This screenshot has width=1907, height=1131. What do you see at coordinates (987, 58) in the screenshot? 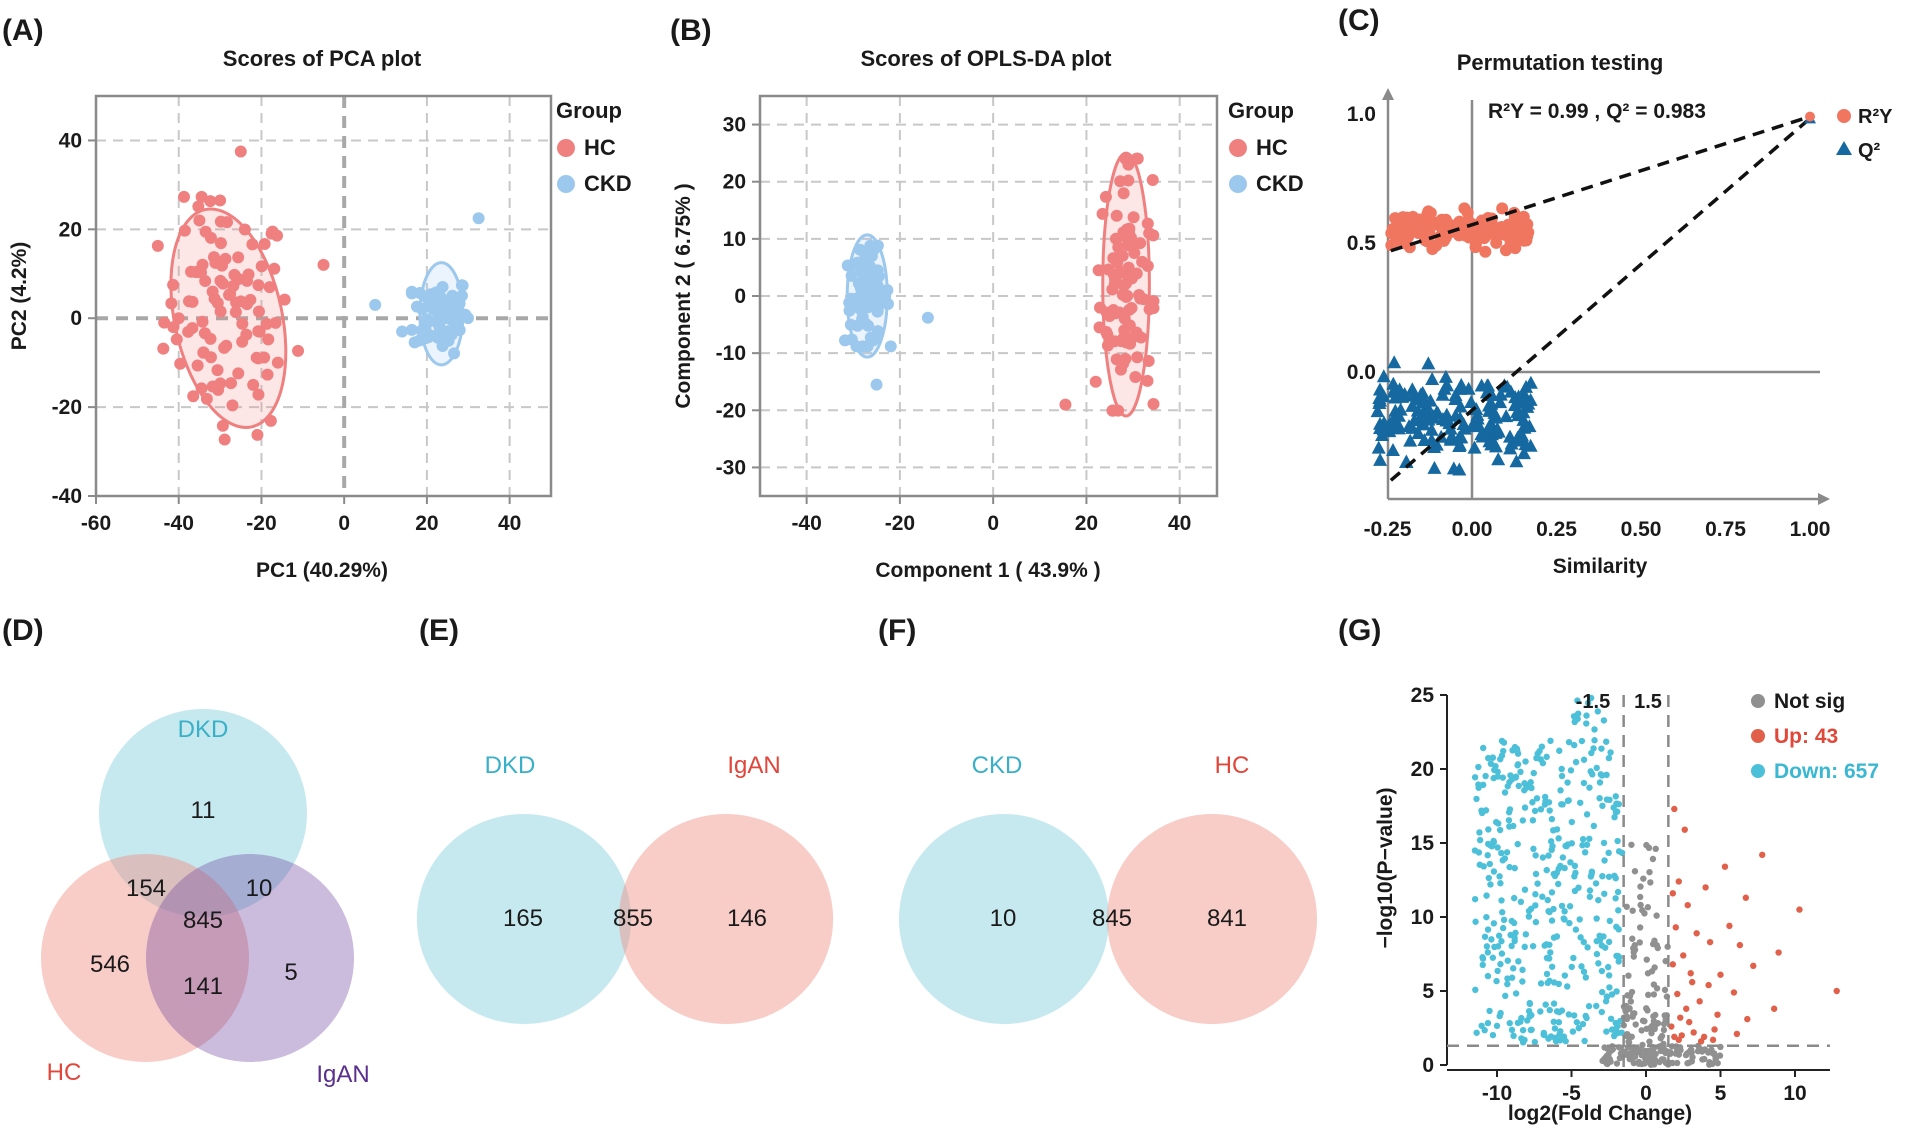
I see `panel-b-title: Scores of OPLS-DA plot` at bounding box center [987, 58].